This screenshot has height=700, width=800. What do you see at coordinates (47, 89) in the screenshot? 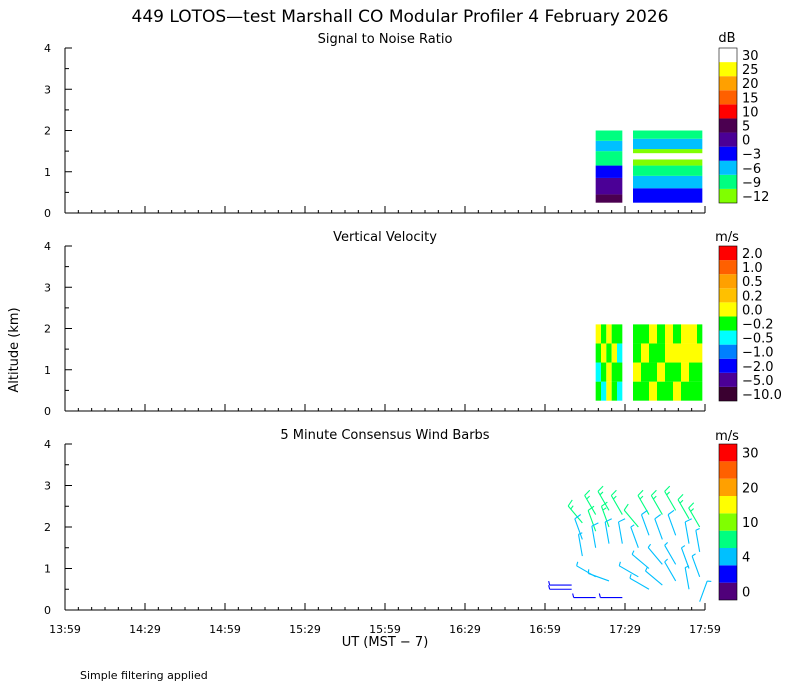
I see `y-tick-label: 3` at bounding box center [47, 89].